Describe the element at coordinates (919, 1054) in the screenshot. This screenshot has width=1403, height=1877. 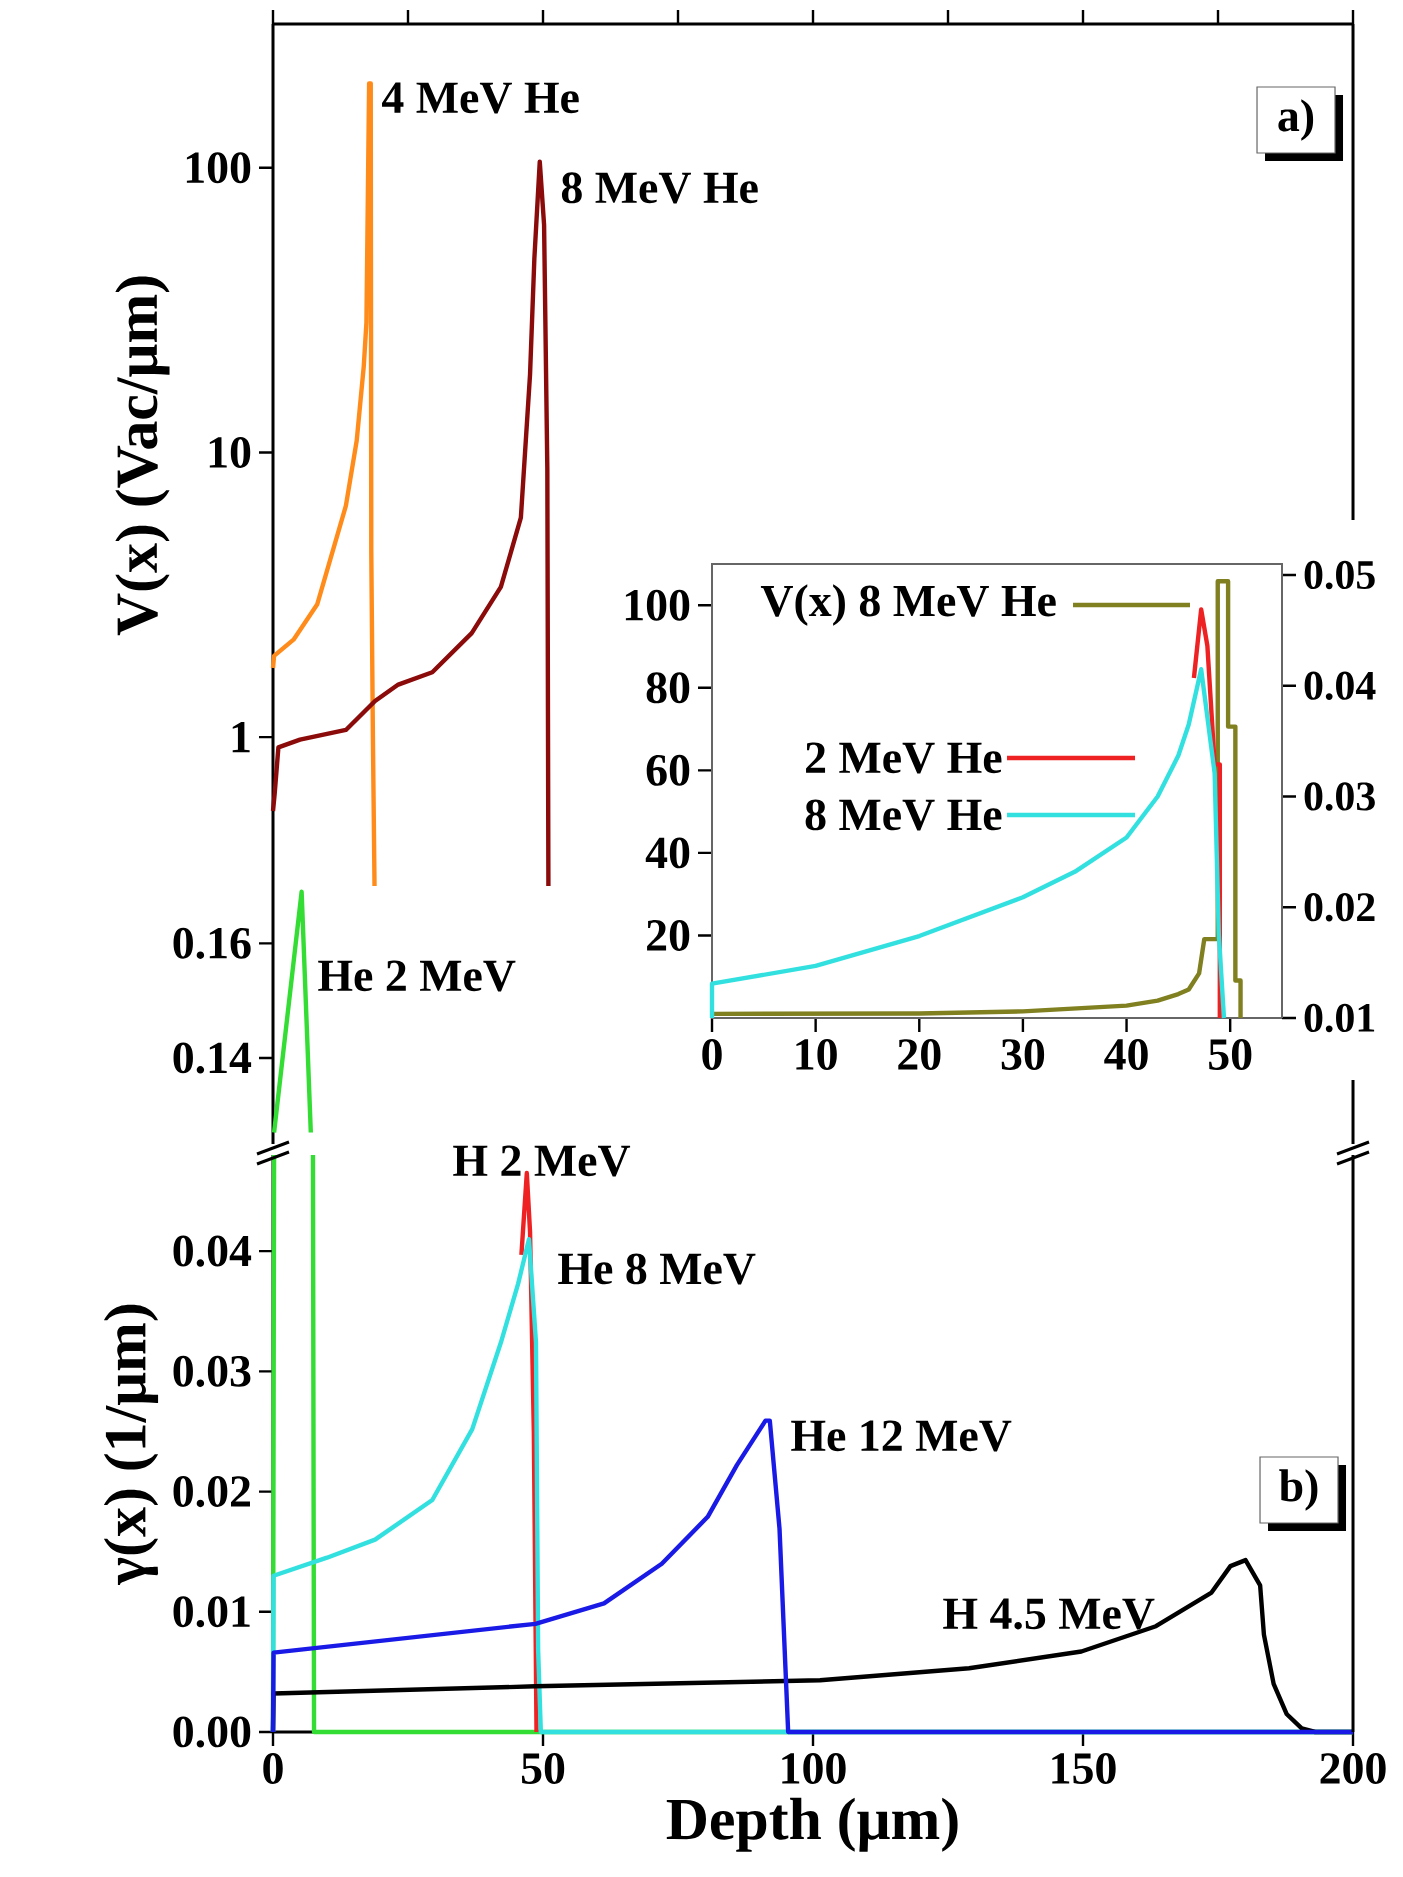
I see `x-tick-label: 20` at that location.